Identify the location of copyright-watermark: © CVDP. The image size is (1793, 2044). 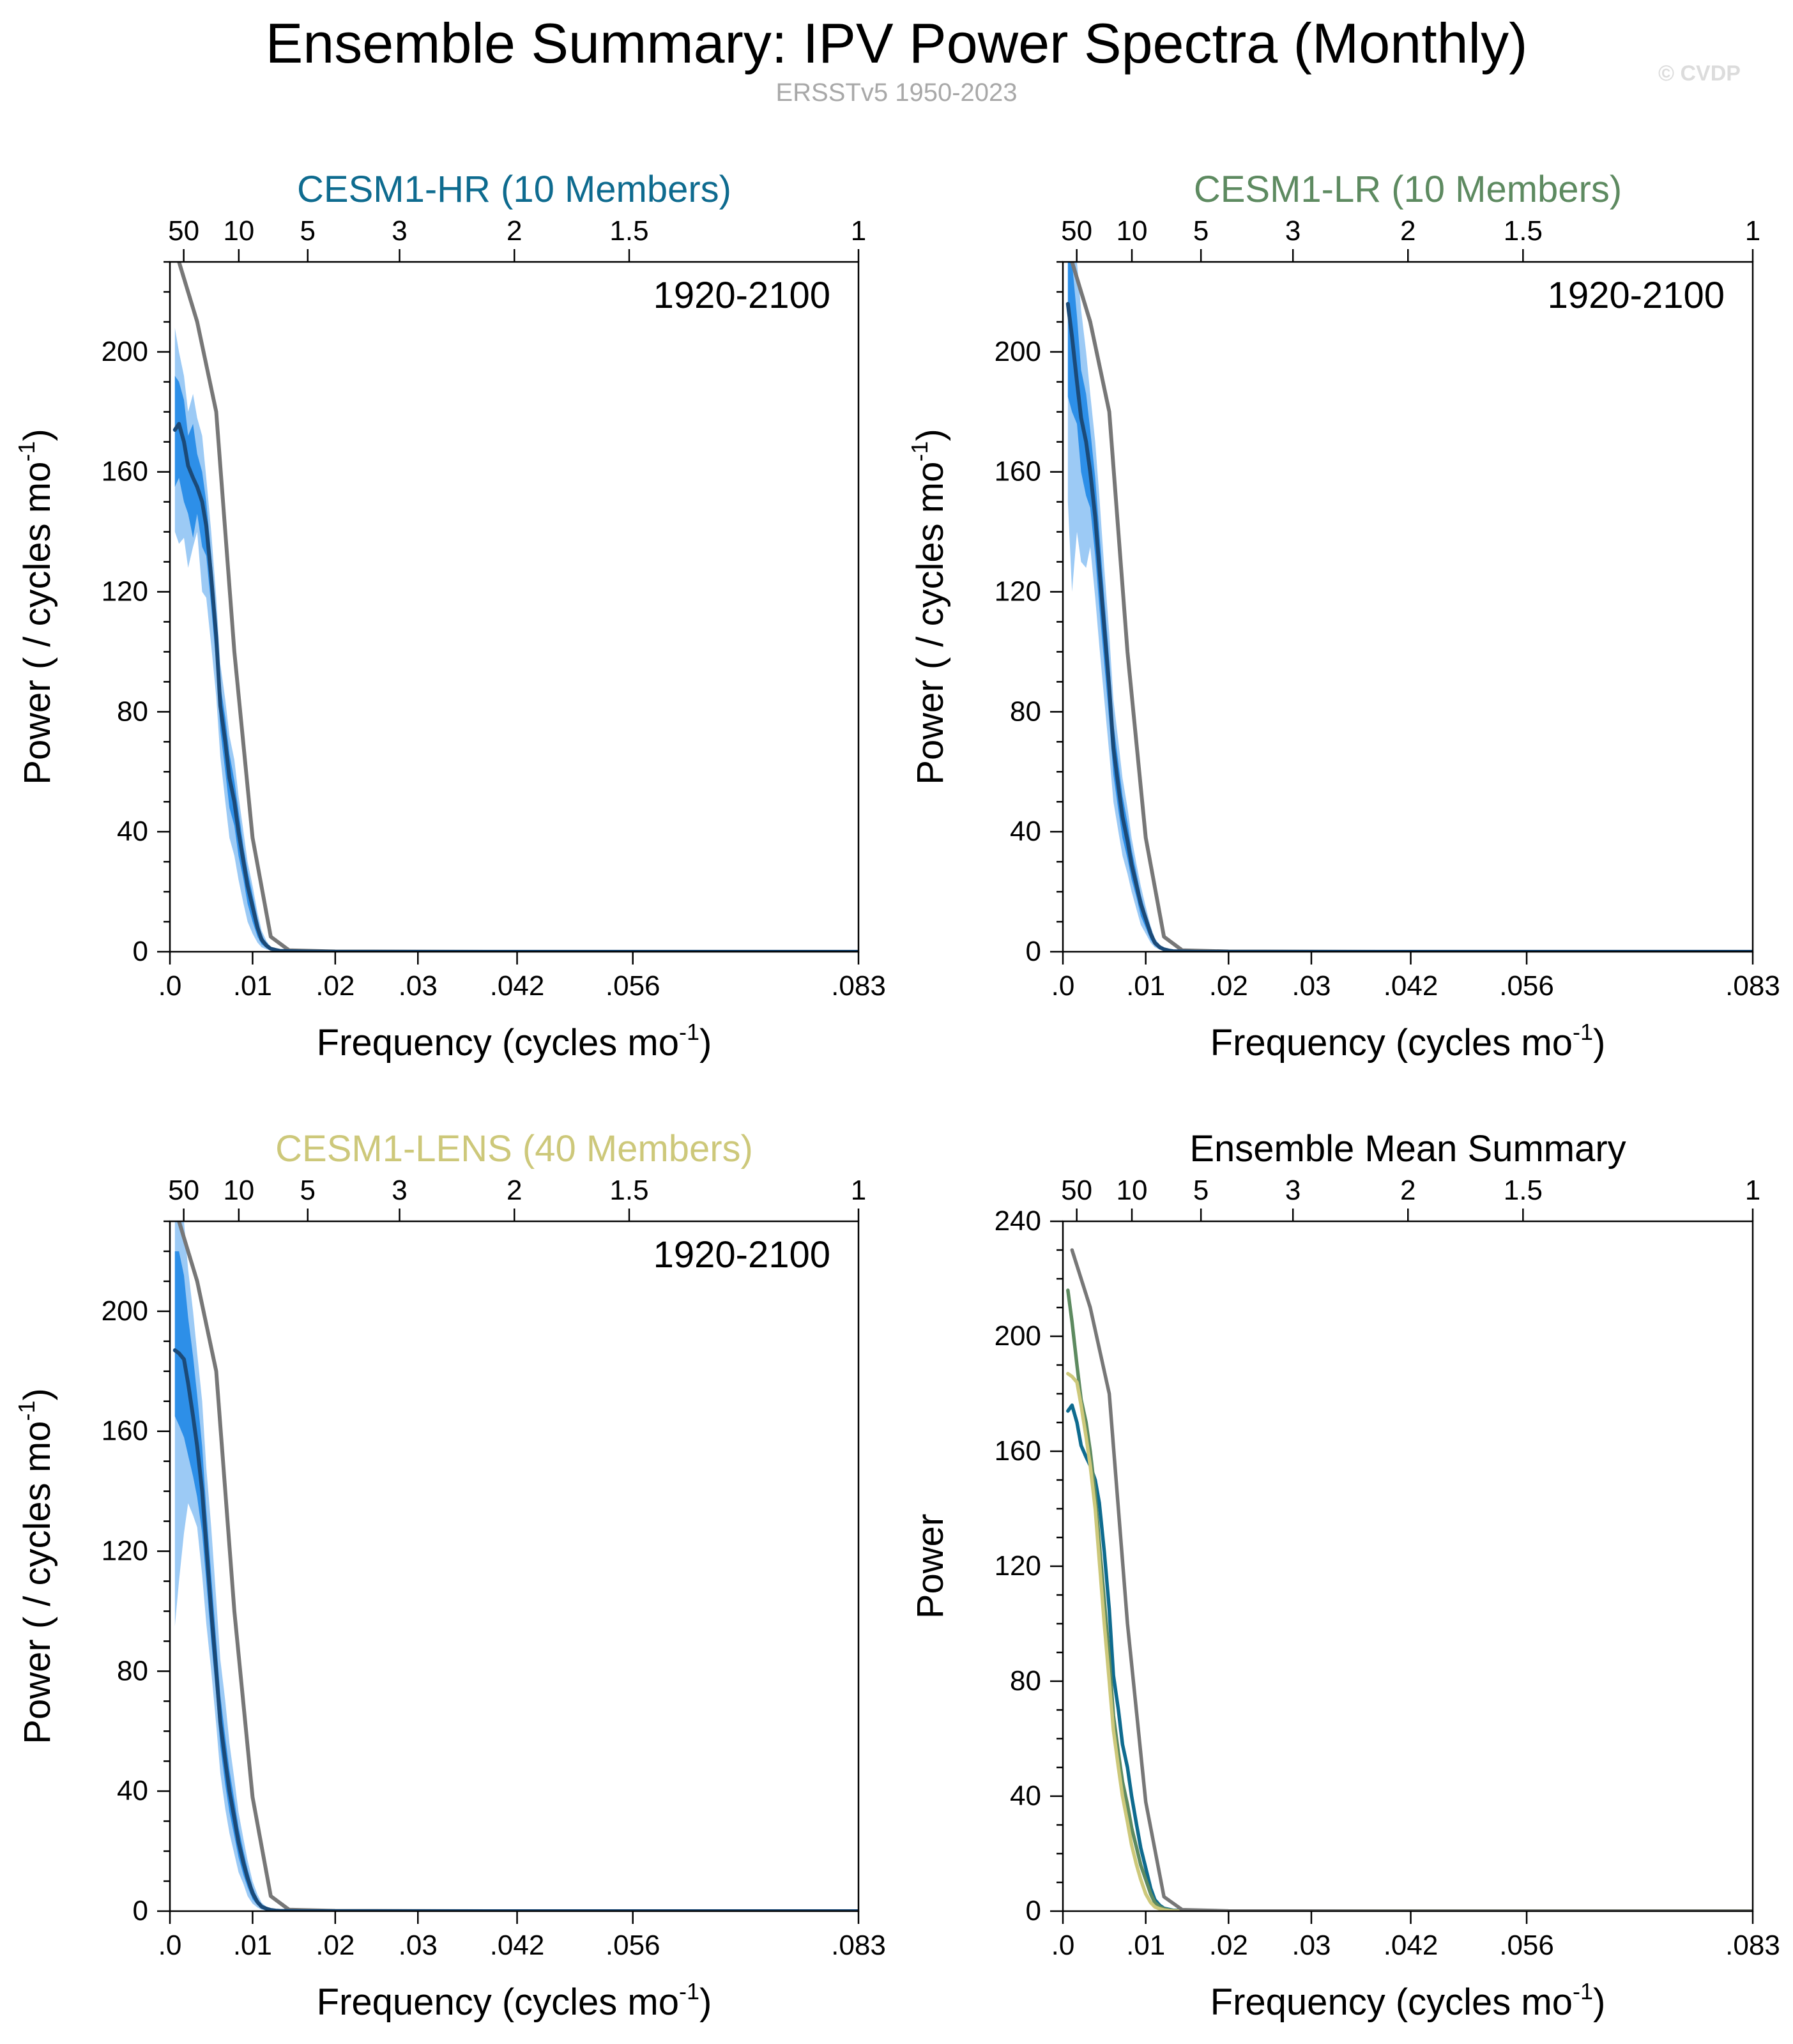
(1699, 73).